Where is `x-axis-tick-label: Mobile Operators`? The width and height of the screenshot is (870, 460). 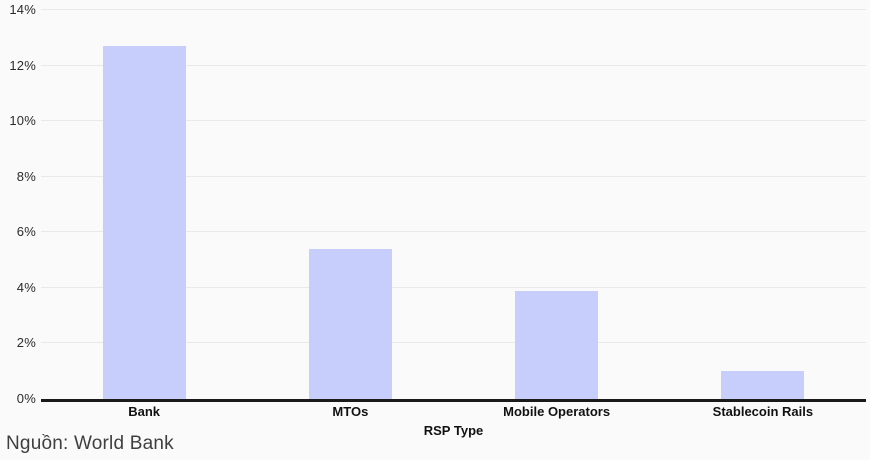 x-axis-tick-label: Mobile Operators is located at coordinates (557, 411).